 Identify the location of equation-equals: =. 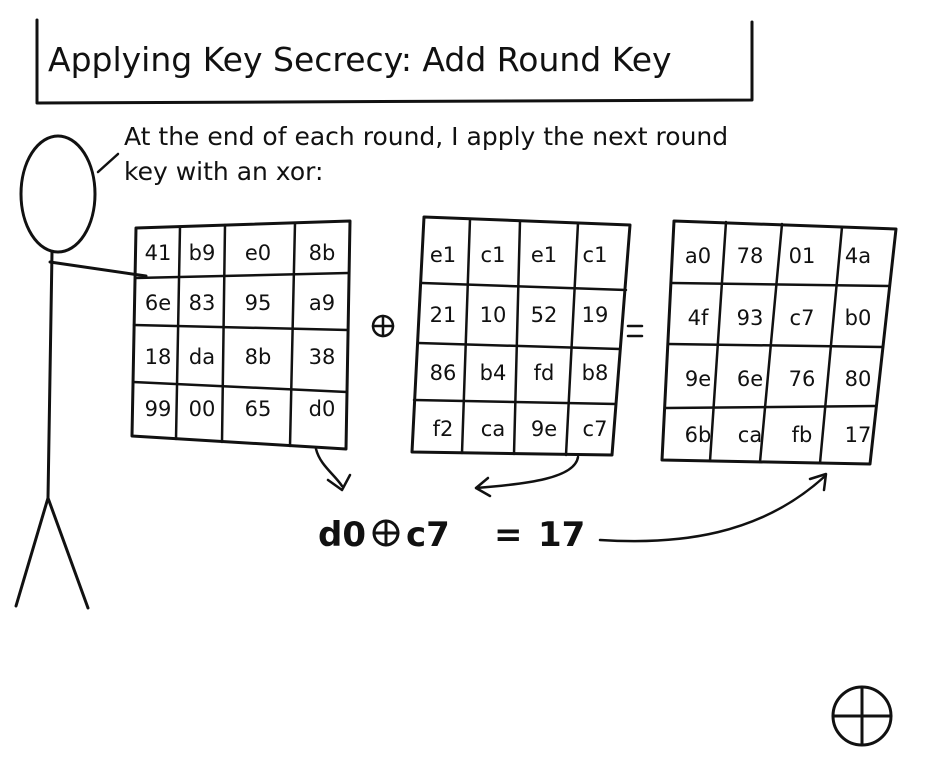
(508, 535).